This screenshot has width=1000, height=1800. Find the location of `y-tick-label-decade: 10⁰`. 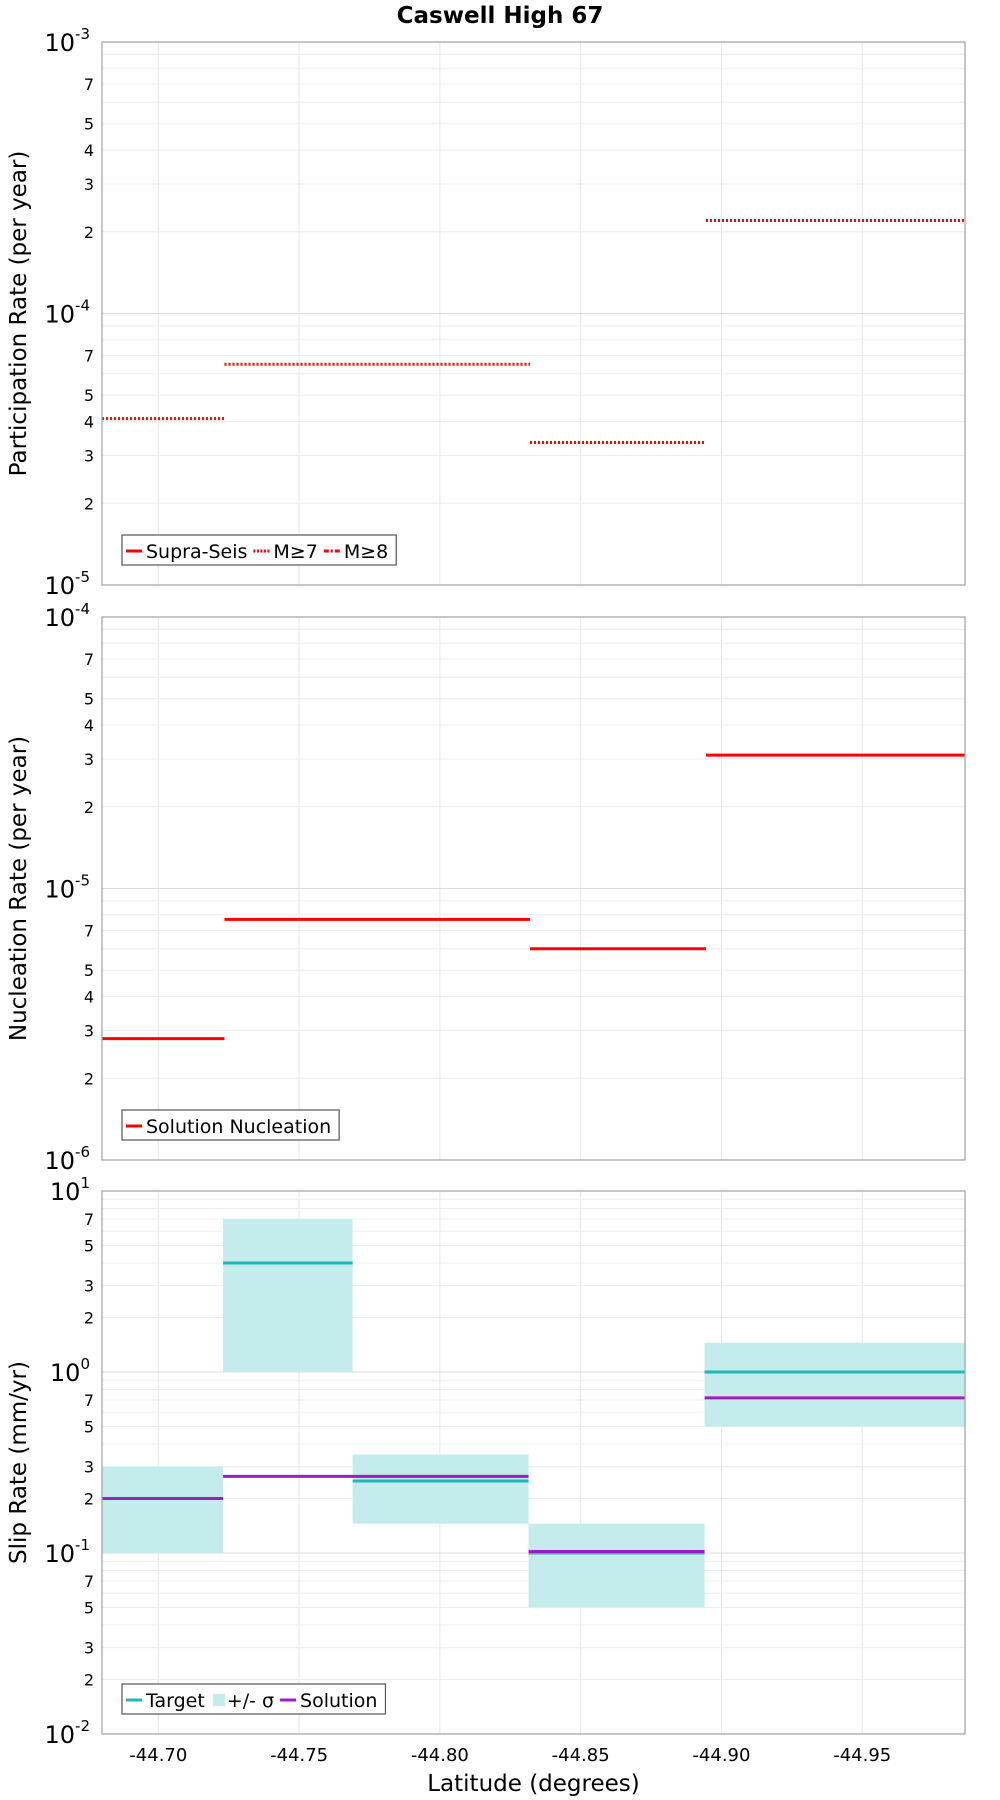

y-tick-label-decade: 10⁰ is located at coordinates (70, 1371).